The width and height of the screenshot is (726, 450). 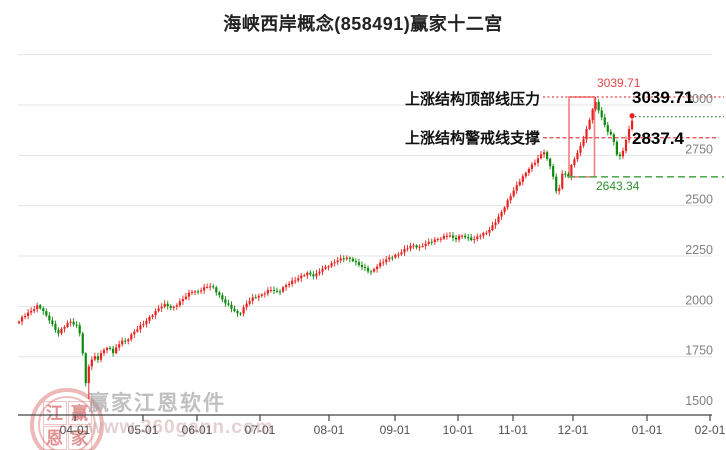 I want to click on x-axis-label: 08-01, so click(x=329, y=430).